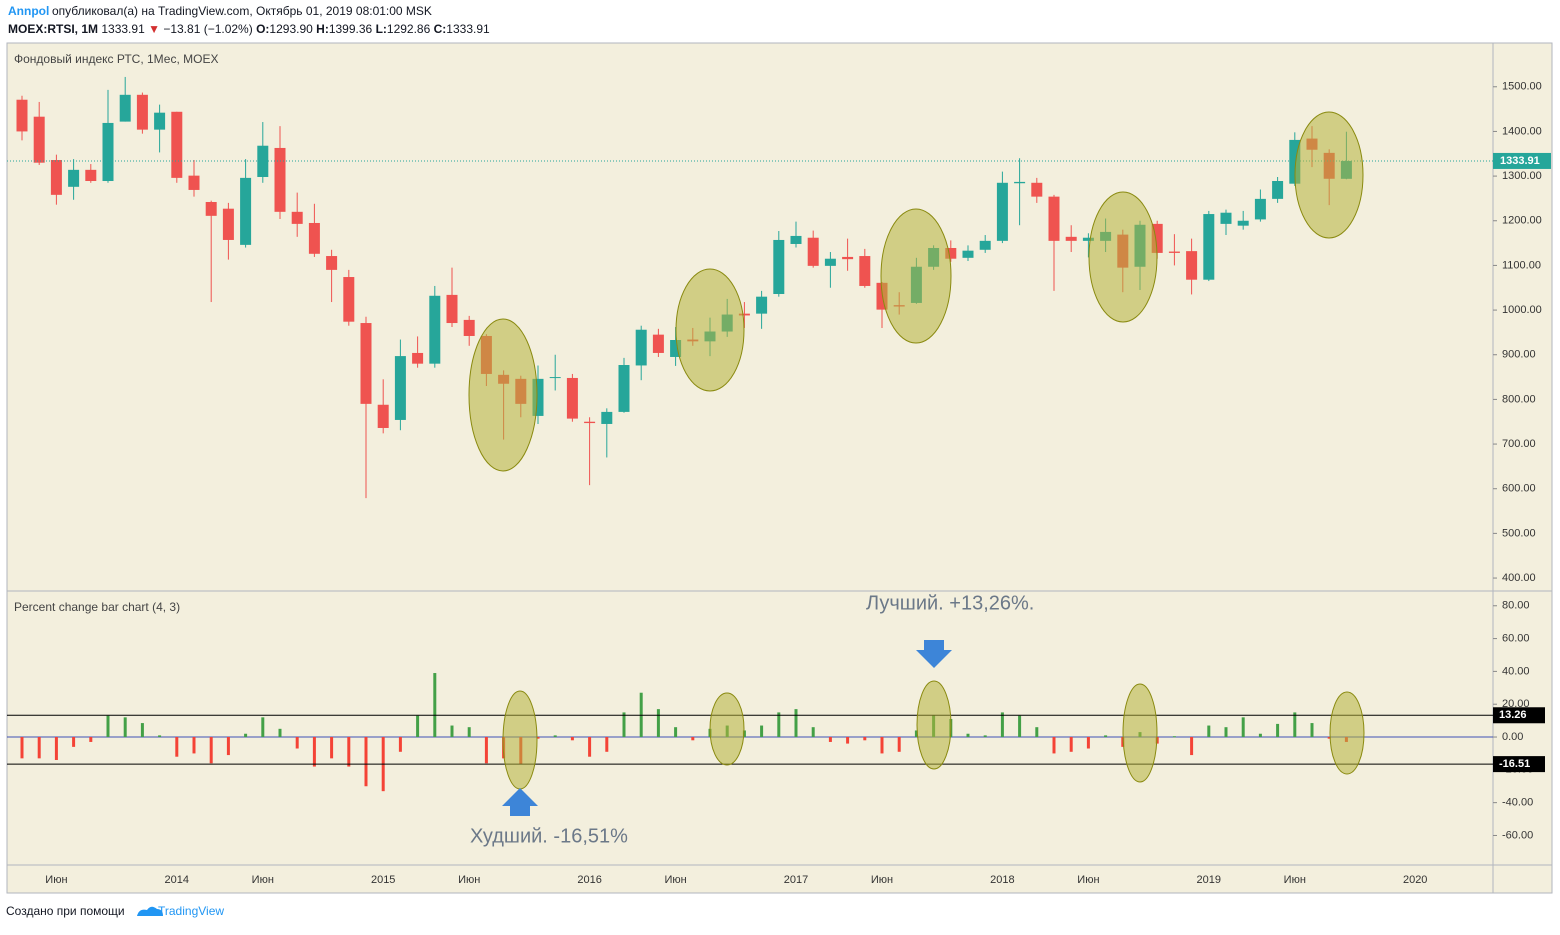  What do you see at coordinates (549, 836) in the screenshot?
I see `worst-annotation: Худший. -16,51%` at bounding box center [549, 836].